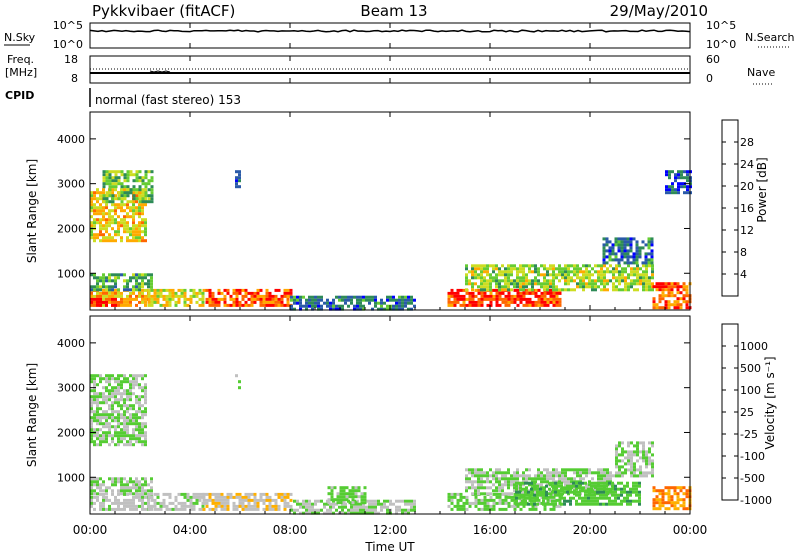 The height and width of the screenshot is (554, 800). I want to click on x-tick-label: 04:00, so click(190, 530).